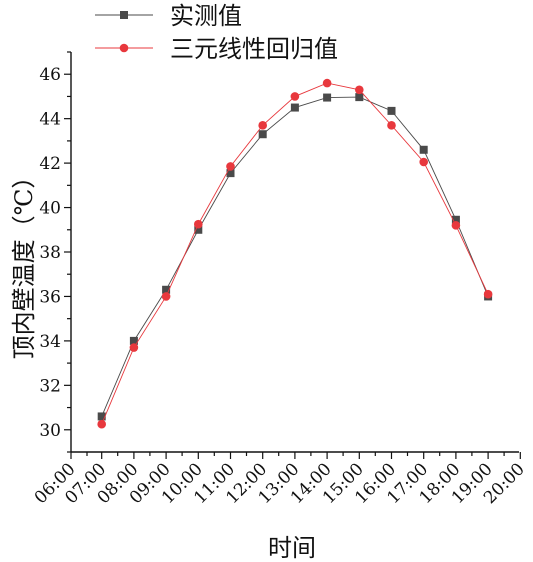  Describe the element at coordinates (254, 49) in the screenshot. I see `legend-label: 三元线性回归值` at that location.